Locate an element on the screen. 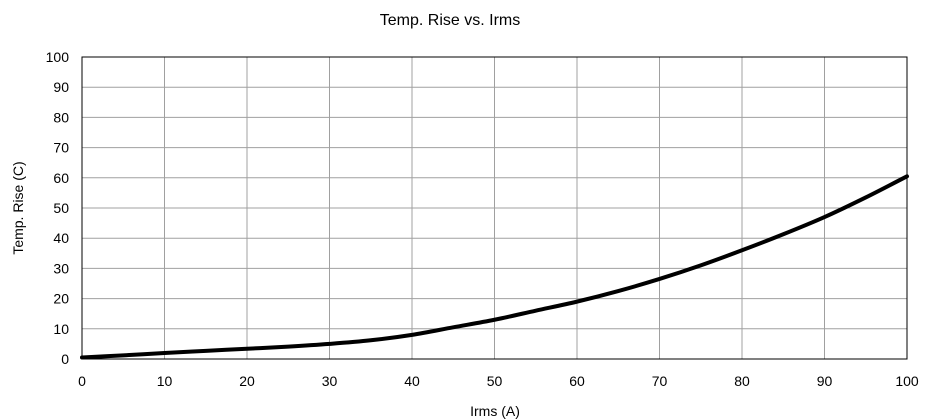 This screenshot has width=925, height=420. chart-title: Temp. Rise vs. Irms is located at coordinates (450, 20).